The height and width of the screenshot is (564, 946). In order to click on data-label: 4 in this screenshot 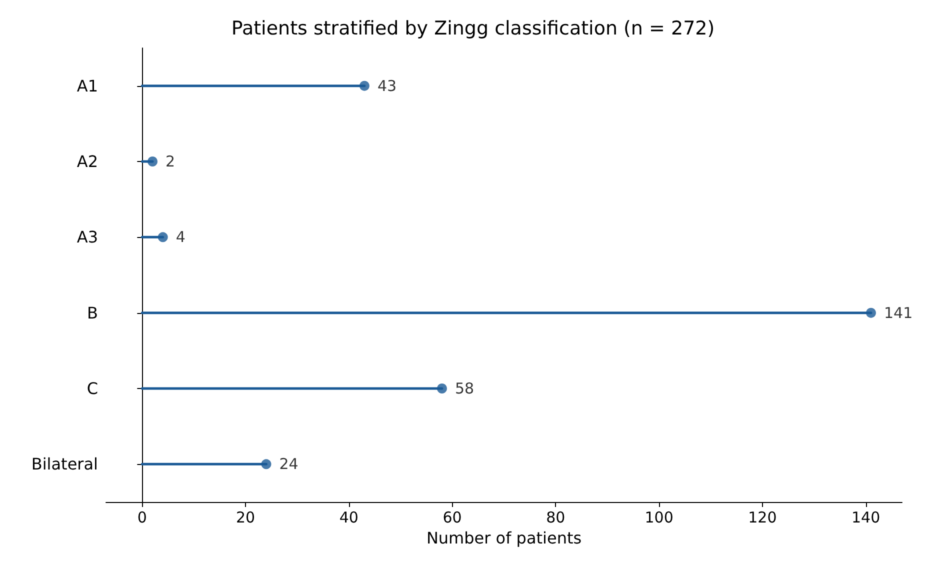, I will do `click(181, 237)`.